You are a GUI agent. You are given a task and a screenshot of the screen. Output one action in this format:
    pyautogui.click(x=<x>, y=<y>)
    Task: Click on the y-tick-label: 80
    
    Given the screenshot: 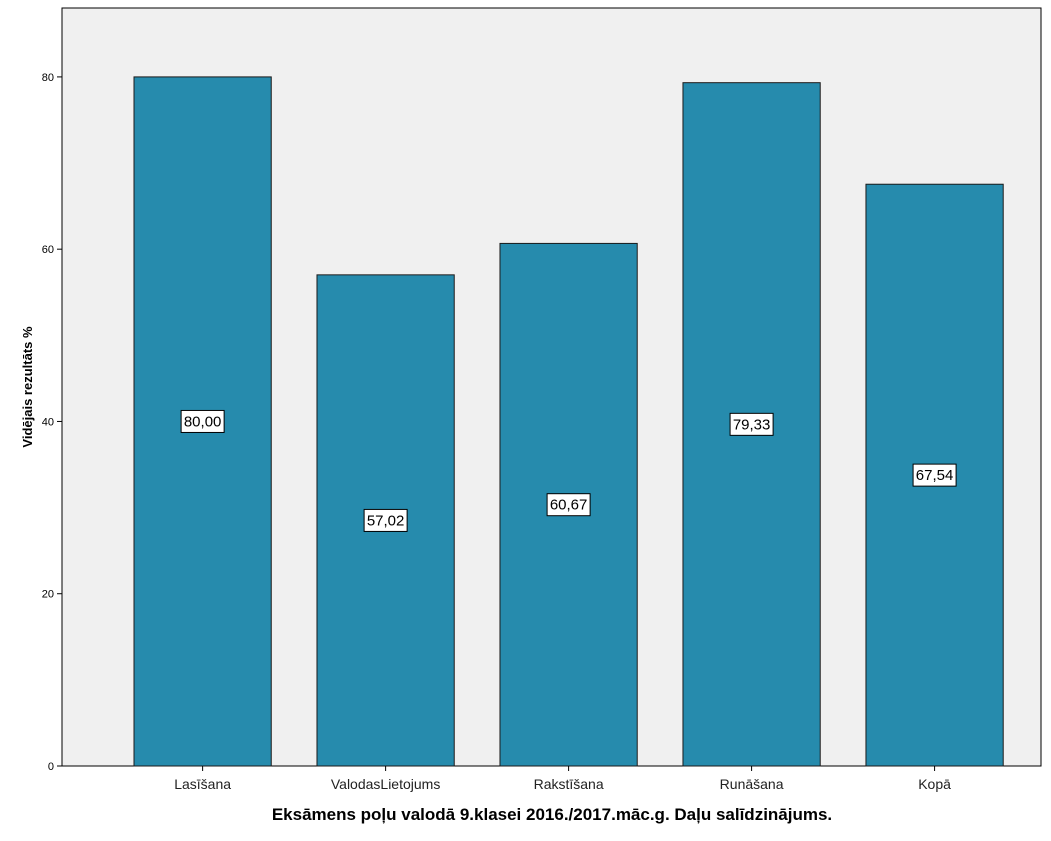 What is the action you would take?
    pyautogui.click(x=48, y=78)
    